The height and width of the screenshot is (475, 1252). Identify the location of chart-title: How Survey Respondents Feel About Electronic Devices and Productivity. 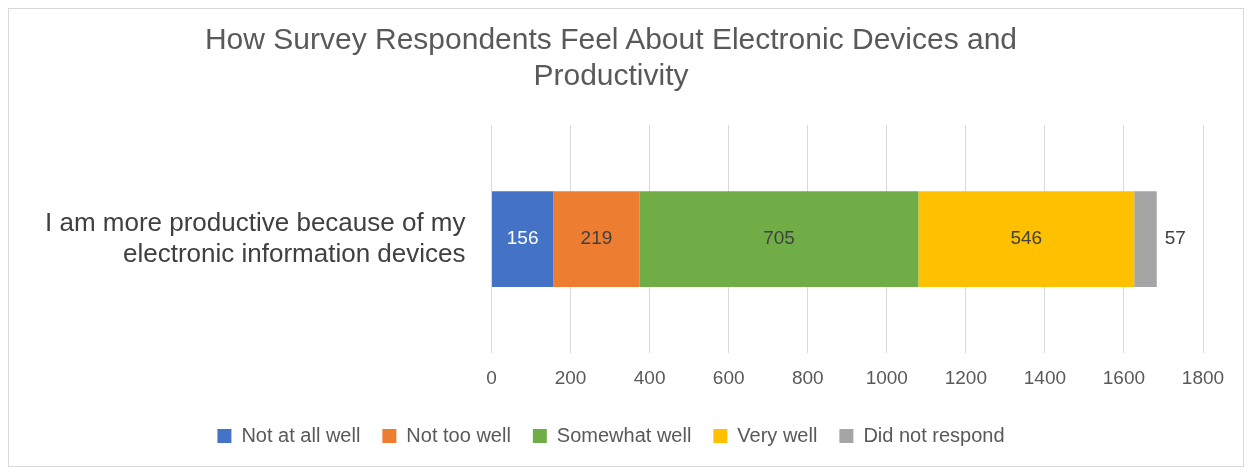
(611, 57).